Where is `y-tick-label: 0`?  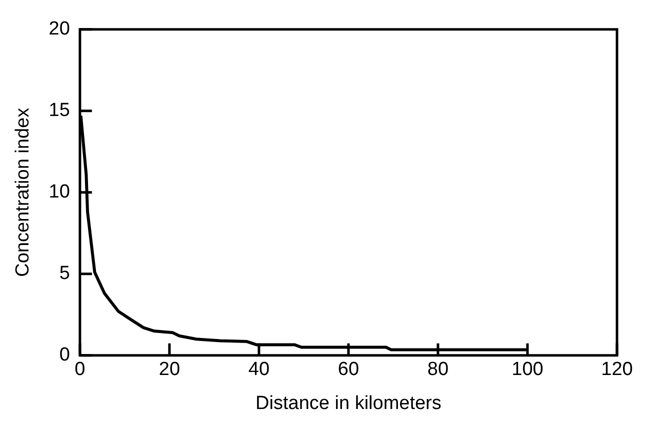 y-tick-label: 0 is located at coordinates (64, 355).